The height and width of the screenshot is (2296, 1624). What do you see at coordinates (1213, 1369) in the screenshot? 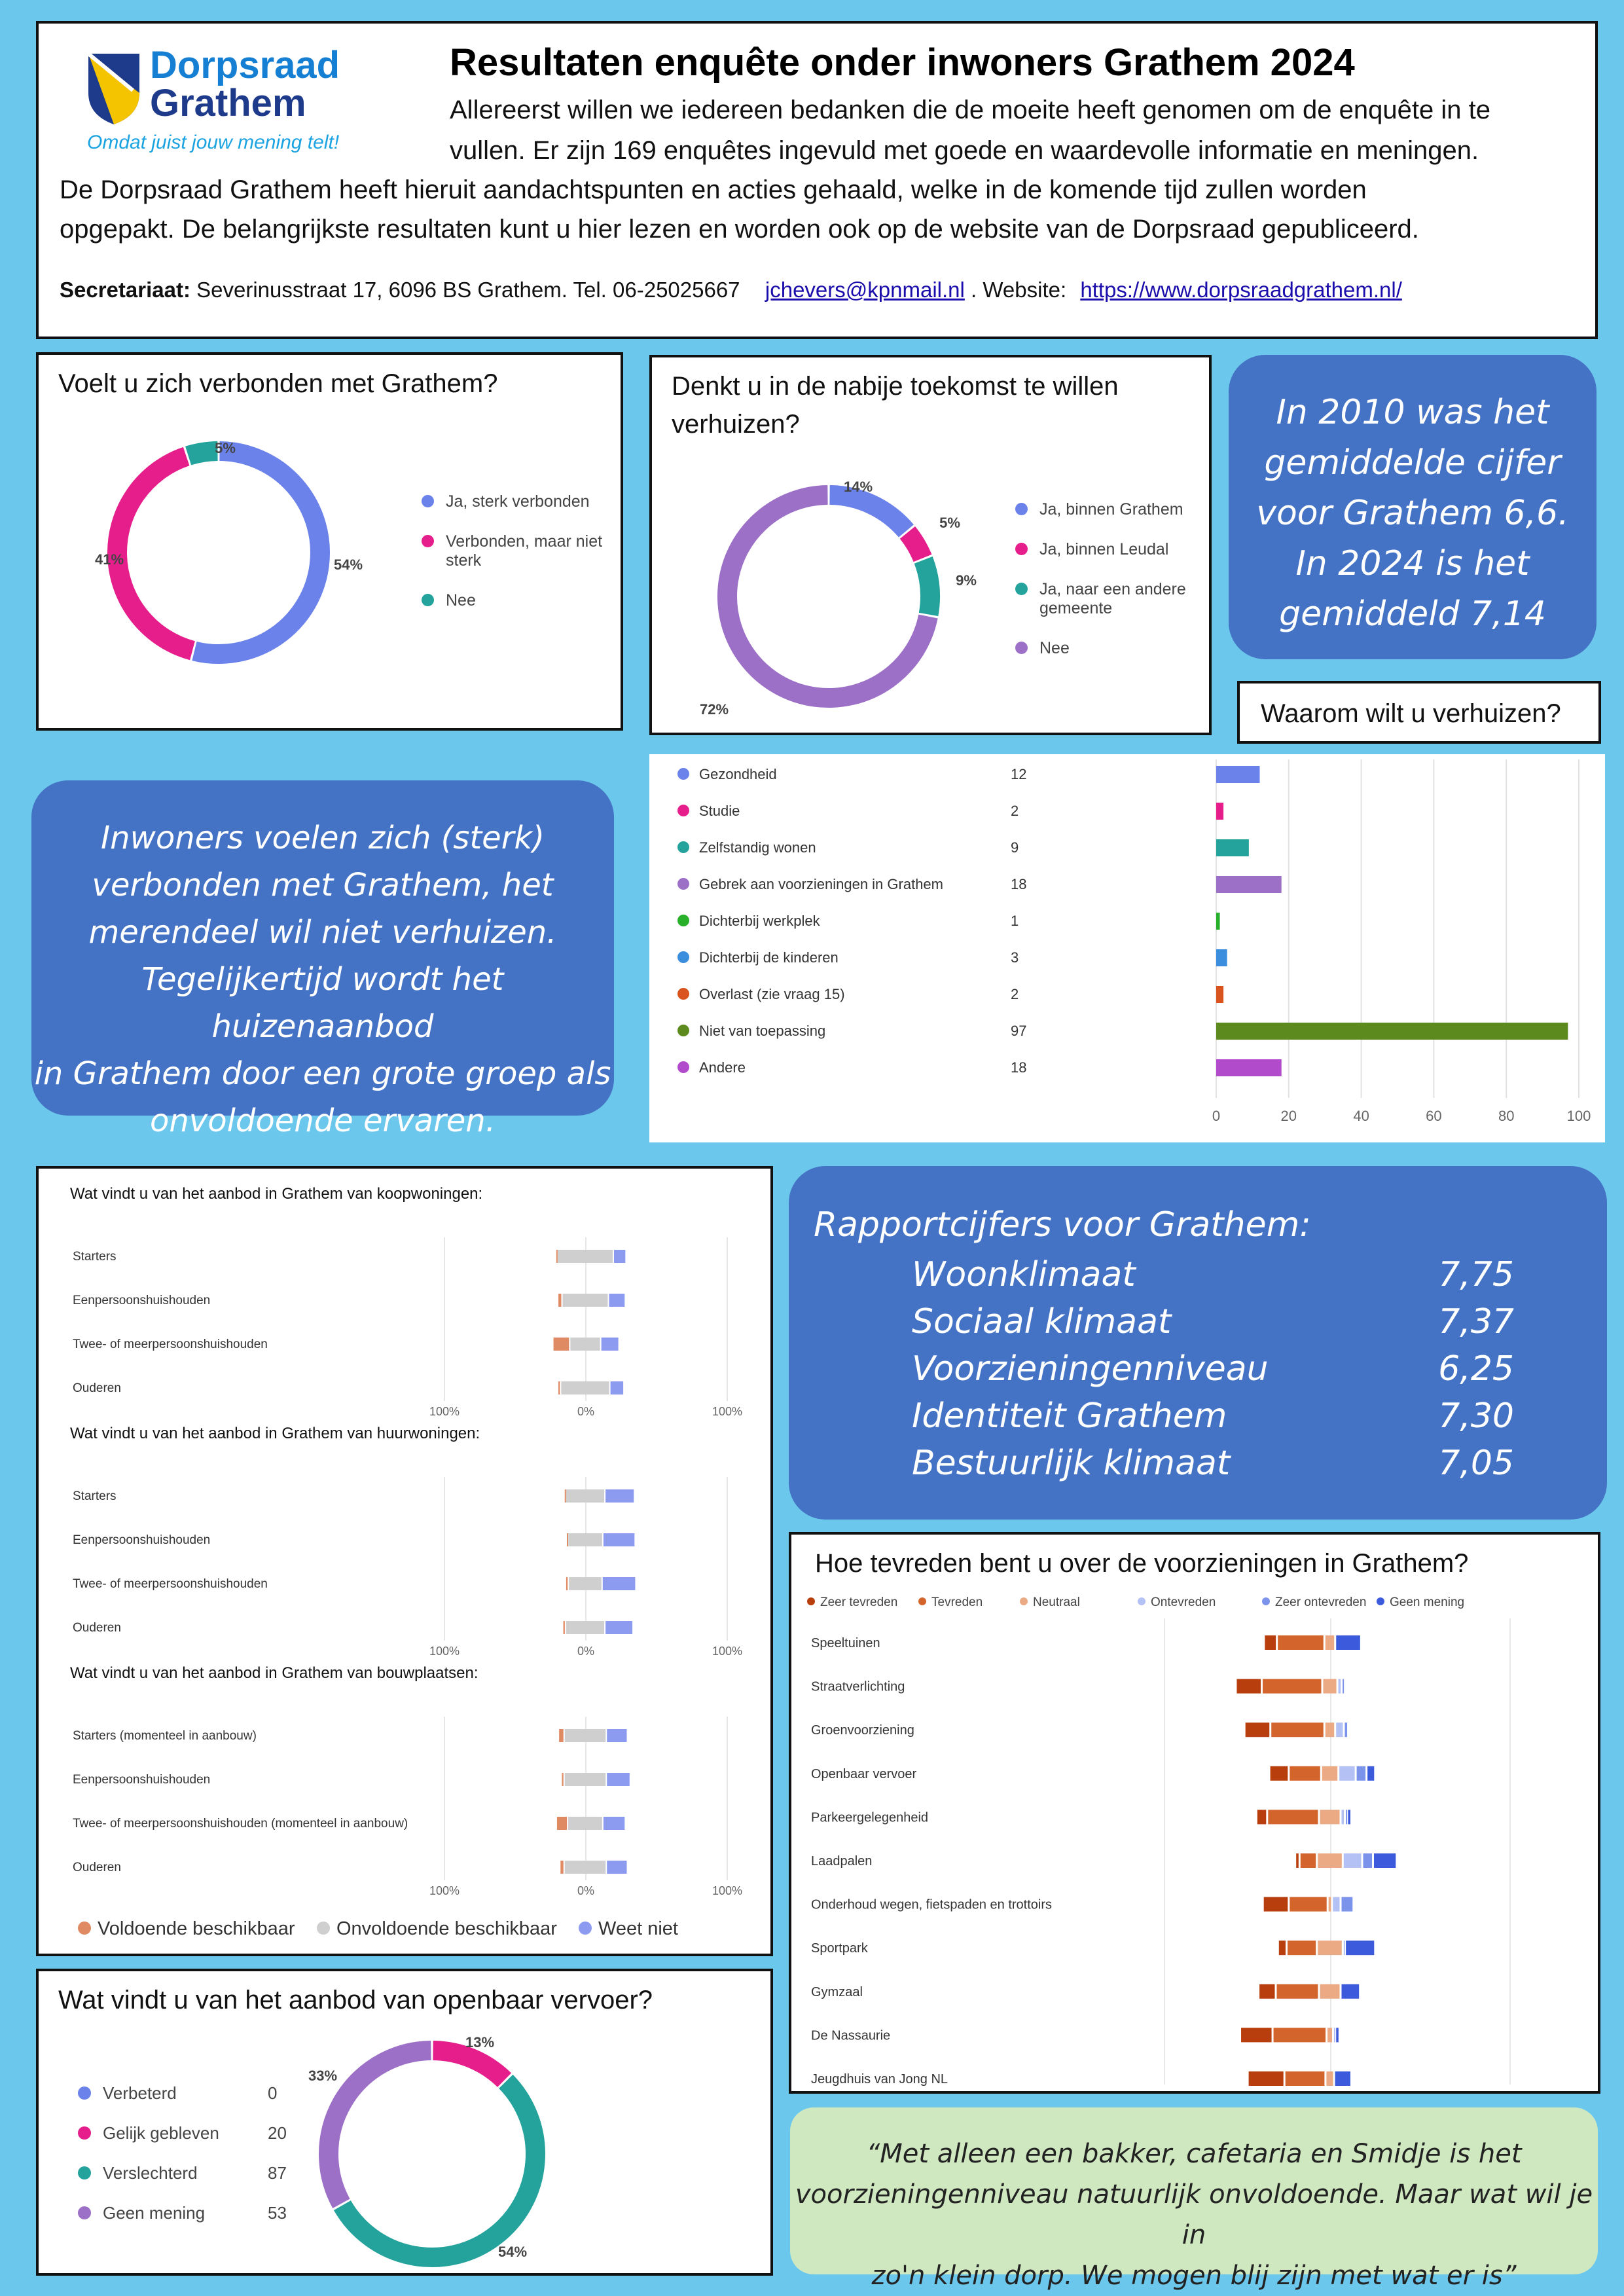
I see `rapport-row: Voorzieningenniveau 6,25` at bounding box center [1213, 1369].